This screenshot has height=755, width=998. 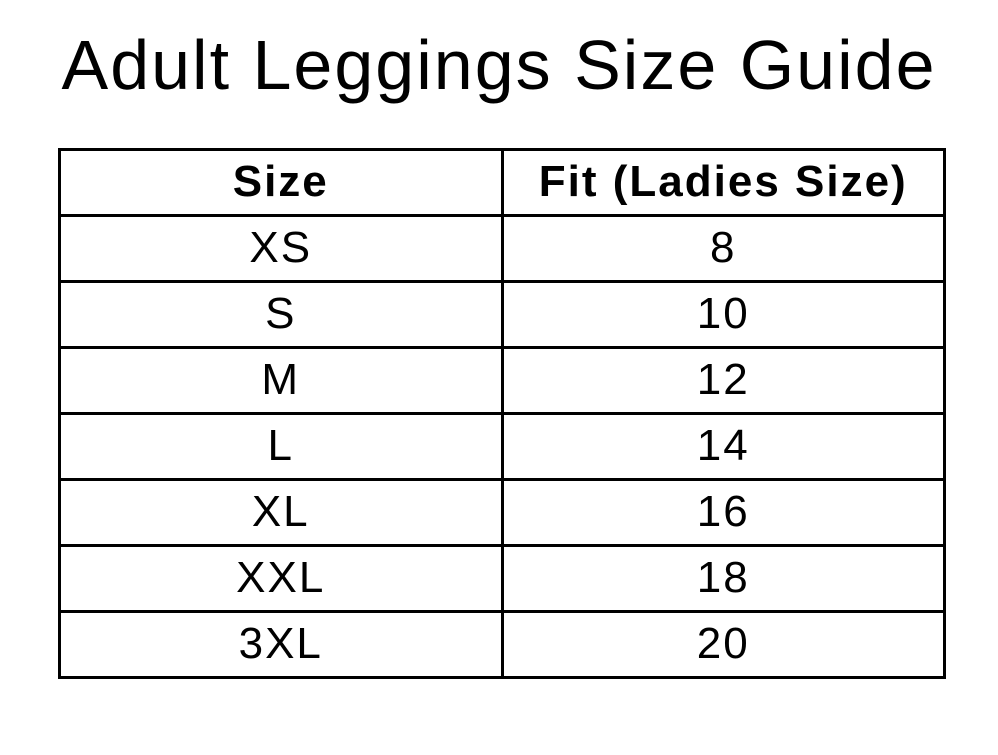 I want to click on size-cell: XS, so click(x=281, y=248).